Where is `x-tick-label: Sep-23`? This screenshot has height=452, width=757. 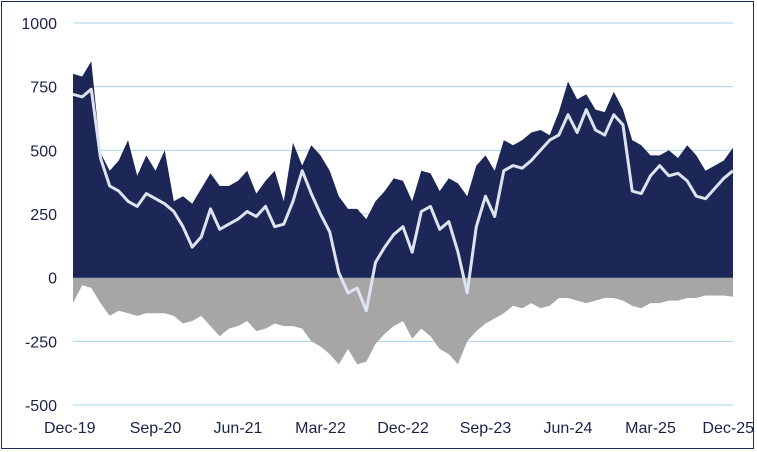
x-tick-label: Sep-23 is located at coordinates (486, 428).